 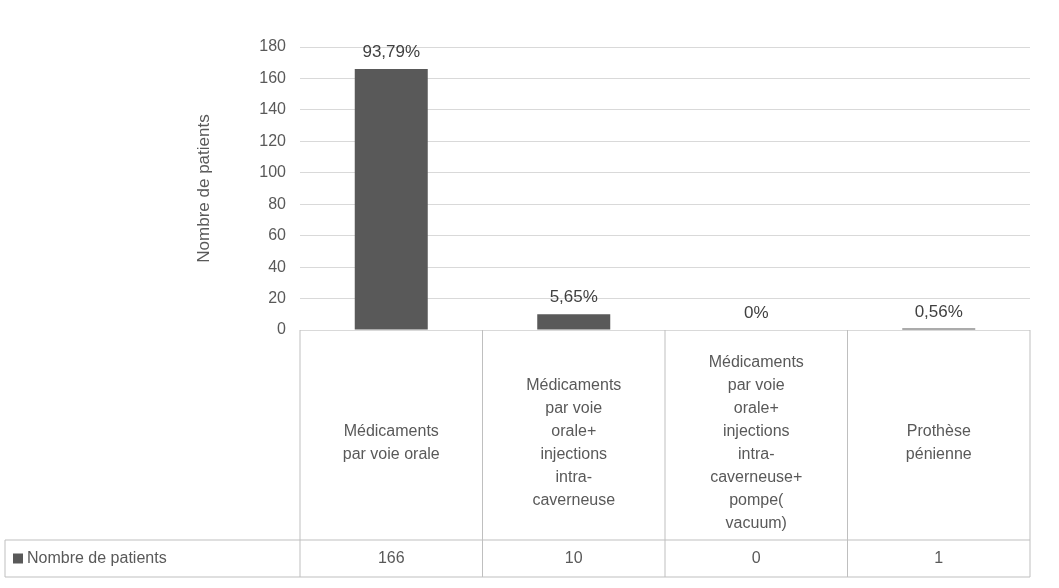 What do you see at coordinates (273, 140) in the screenshot?
I see `y-tick-label: 120` at bounding box center [273, 140].